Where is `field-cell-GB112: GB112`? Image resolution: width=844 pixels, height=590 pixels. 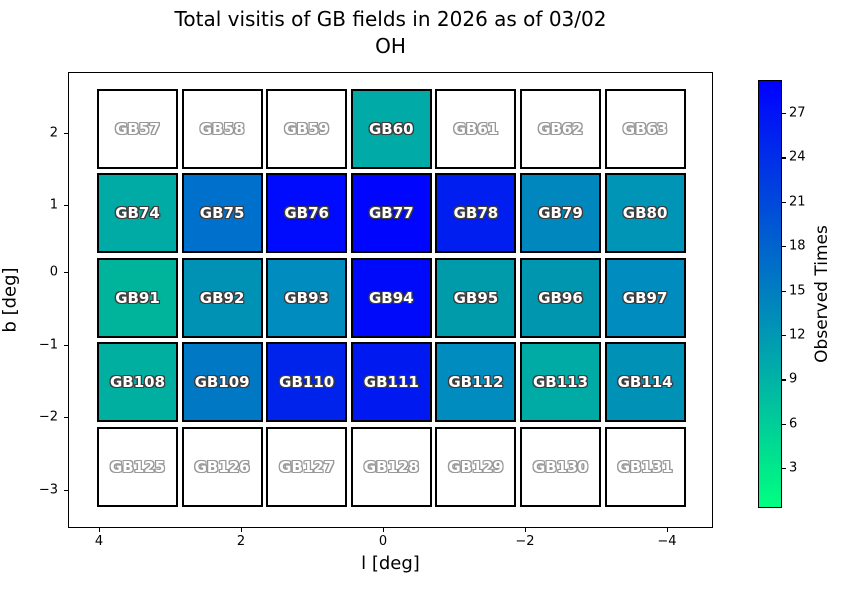
field-cell-GB112: GB112 is located at coordinates (476, 382).